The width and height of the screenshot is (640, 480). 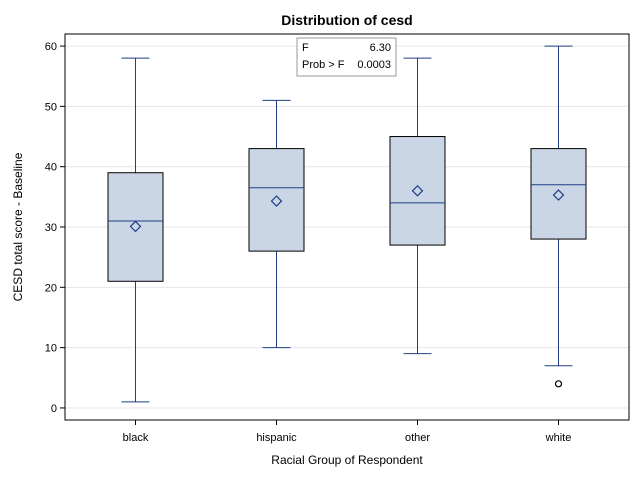 What do you see at coordinates (51, 288) in the screenshot?
I see `y-tick-label: 20` at bounding box center [51, 288].